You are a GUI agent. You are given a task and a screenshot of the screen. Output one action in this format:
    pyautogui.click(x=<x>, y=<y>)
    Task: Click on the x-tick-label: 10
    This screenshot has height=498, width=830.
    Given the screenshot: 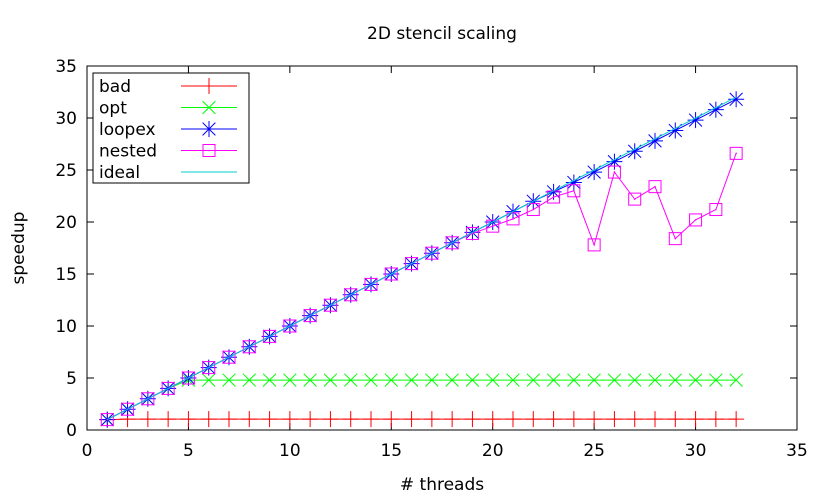 What is the action you would take?
    pyautogui.click(x=290, y=451)
    